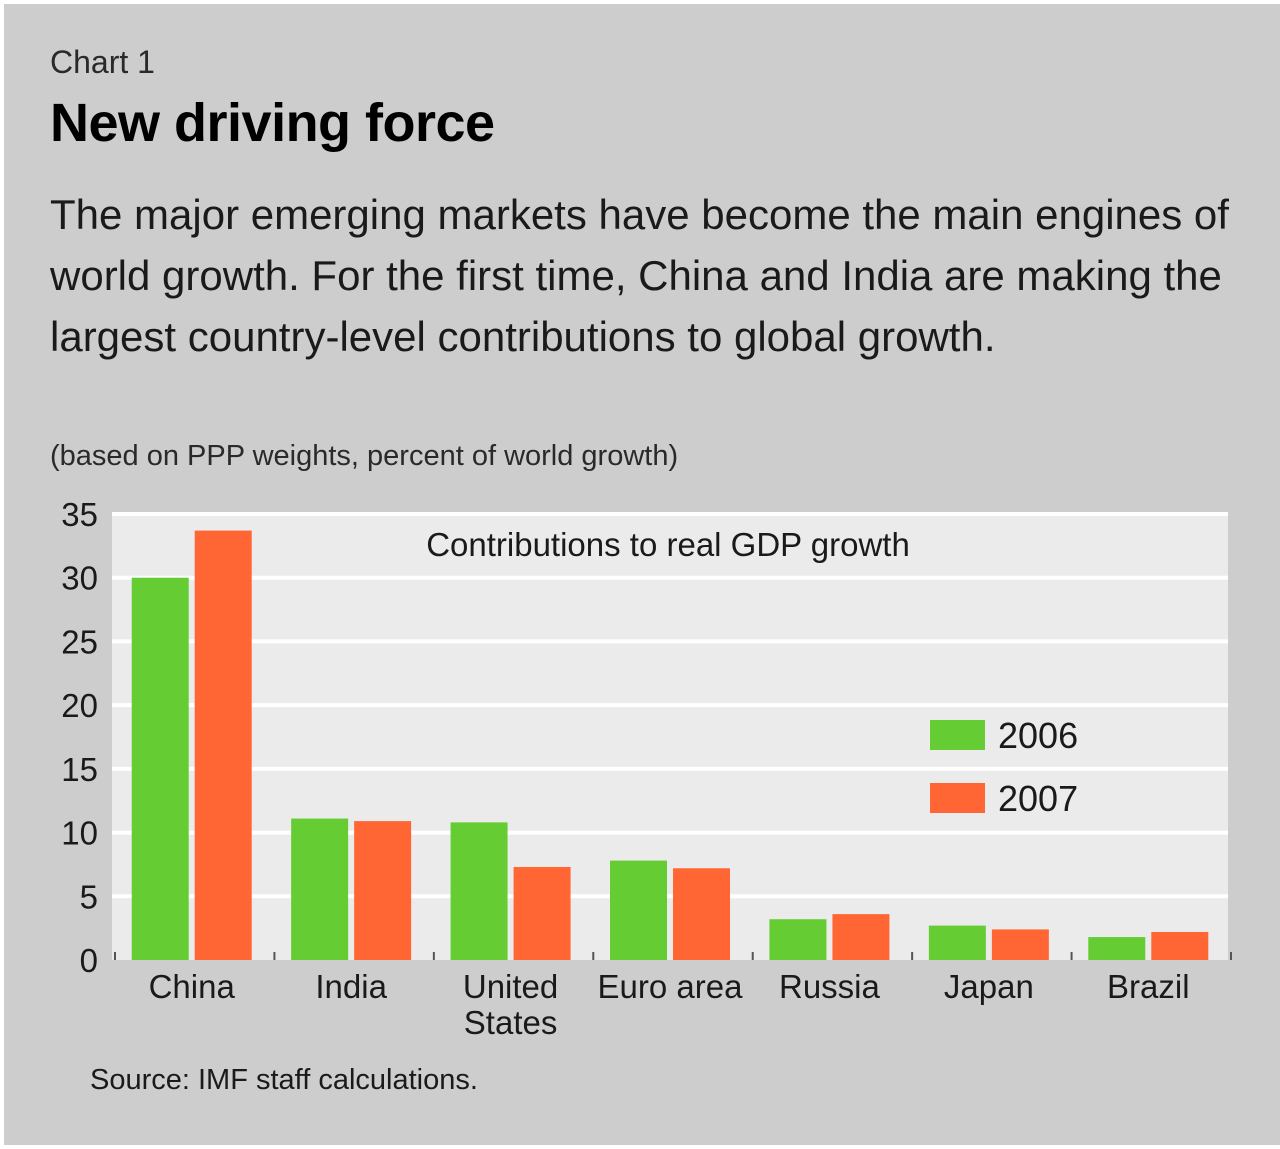 The height and width of the screenshot is (1149, 1280). I want to click on y-axis-ticks: 0 5 10 15 20 25 30 35, so click(79, 737).